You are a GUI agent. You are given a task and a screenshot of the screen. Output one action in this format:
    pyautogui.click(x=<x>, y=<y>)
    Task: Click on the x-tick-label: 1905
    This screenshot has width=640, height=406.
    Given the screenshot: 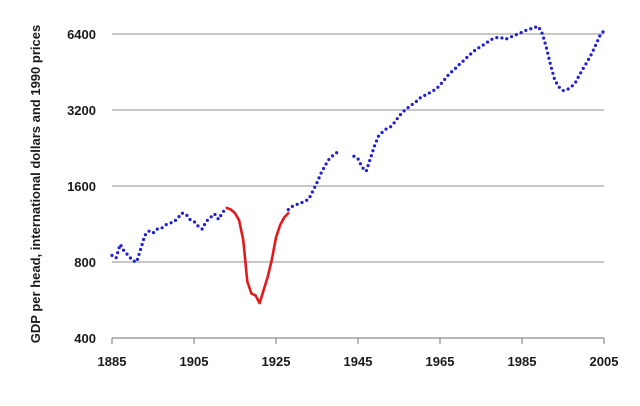 What is the action you would take?
    pyautogui.click(x=194, y=361)
    